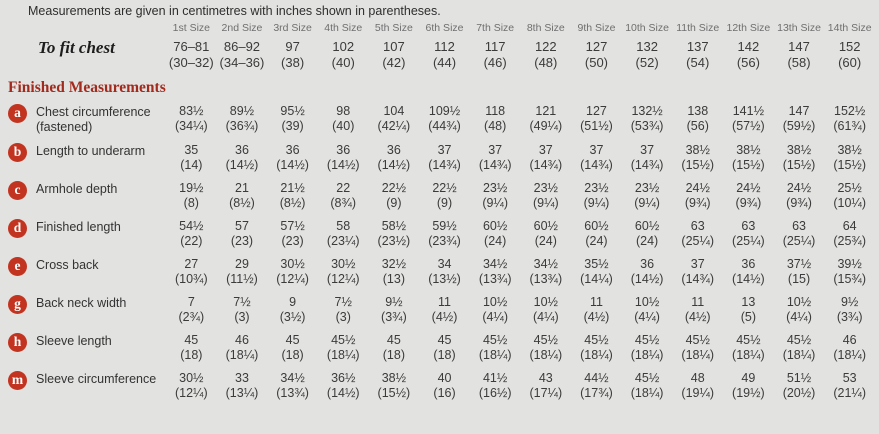 This screenshot has width=879, height=434. Describe the element at coordinates (394, 54) in the screenshot. I see `measurement-value-cell: 107 (42)` at that location.